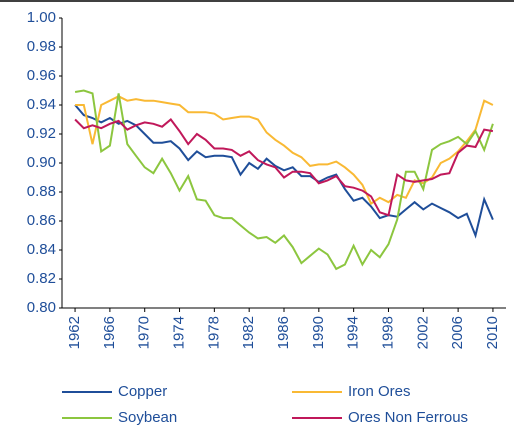 Image resolution: width=514 pixels, height=434 pixels. I want to click on x-tick-label: 1966, so click(109, 332).